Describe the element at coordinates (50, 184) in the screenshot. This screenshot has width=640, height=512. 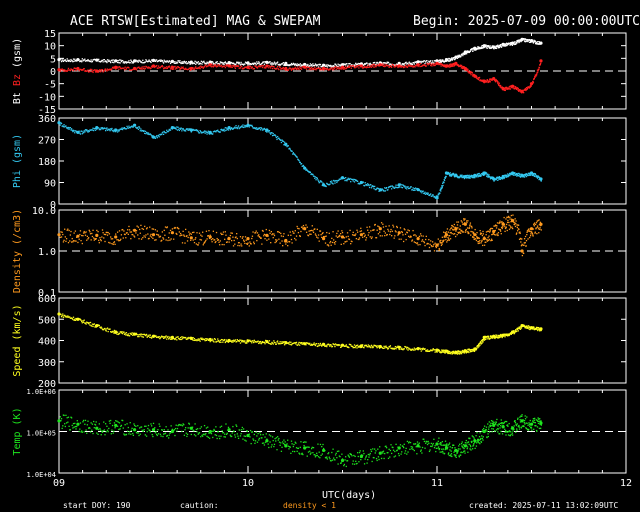
I see `y-tick-label: 90` at that location.